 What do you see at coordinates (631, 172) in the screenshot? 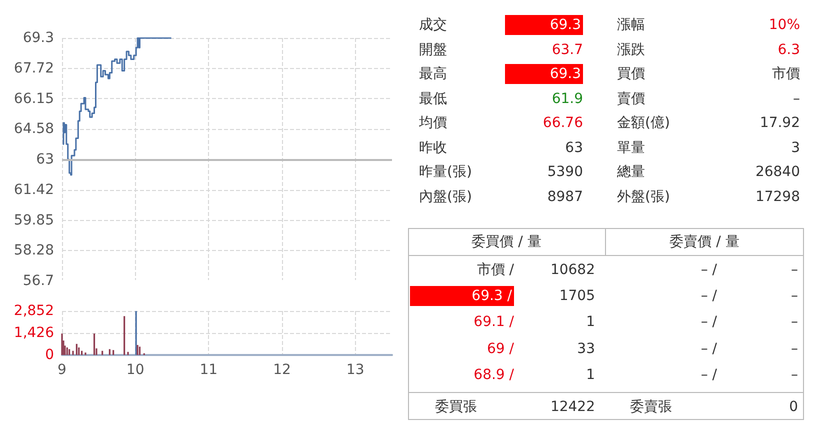
I see `text: 總量` at bounding box center [631, 172].